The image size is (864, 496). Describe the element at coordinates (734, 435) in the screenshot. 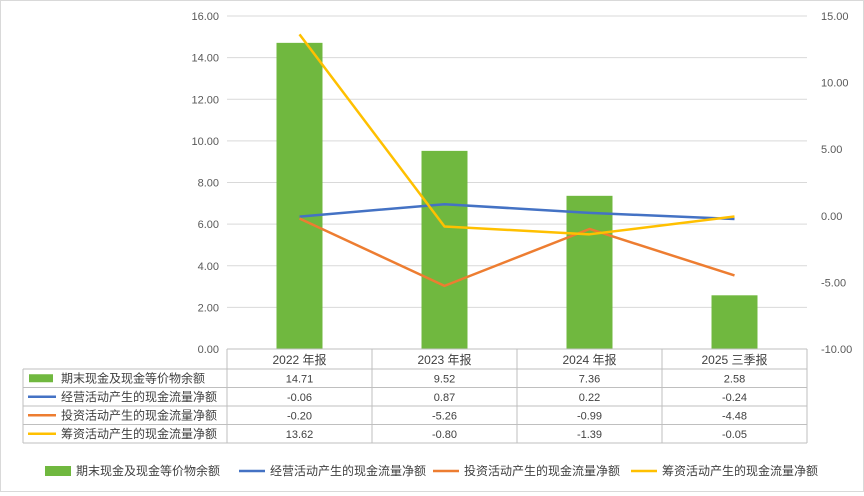

I see `table-cell: -0.05` at that location.